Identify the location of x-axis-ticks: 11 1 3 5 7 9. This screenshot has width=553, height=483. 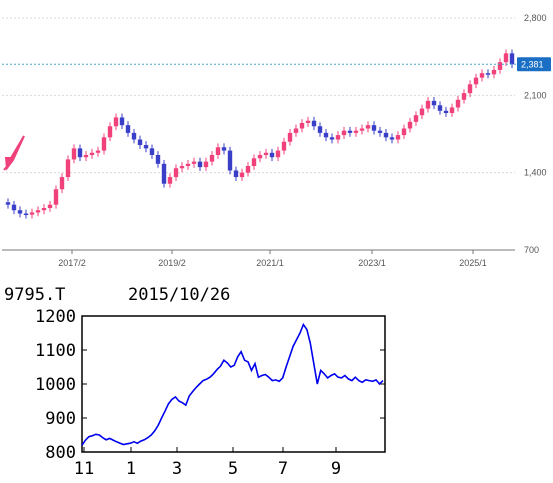
(207, 463).